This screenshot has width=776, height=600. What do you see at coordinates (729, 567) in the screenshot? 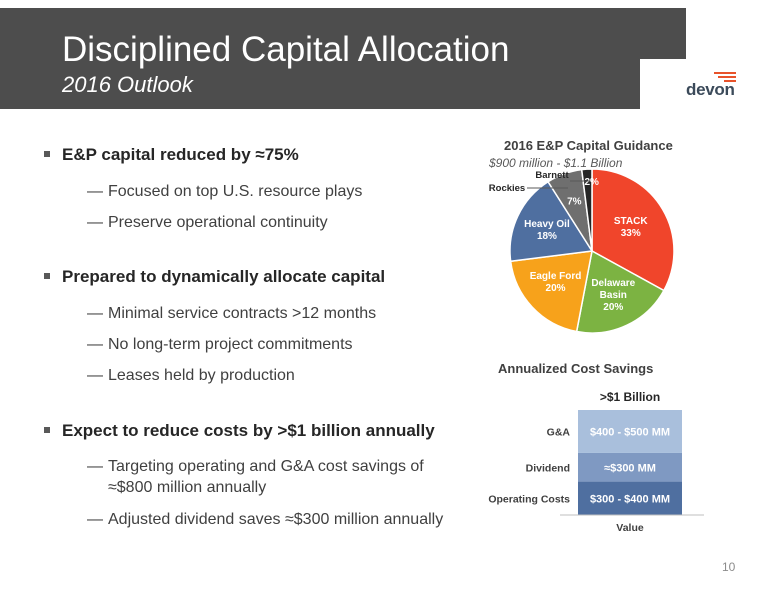
I see `page-number: 10` at bounding box center [729, 567].